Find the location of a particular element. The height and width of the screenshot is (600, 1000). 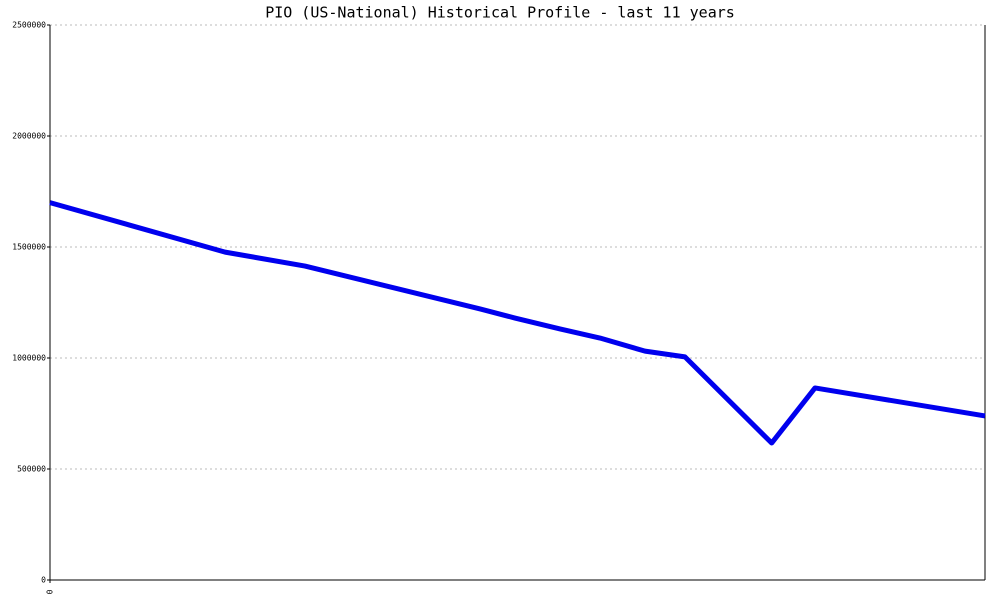

y-tick-label: 2000000 is located at coordinates (29, 136).